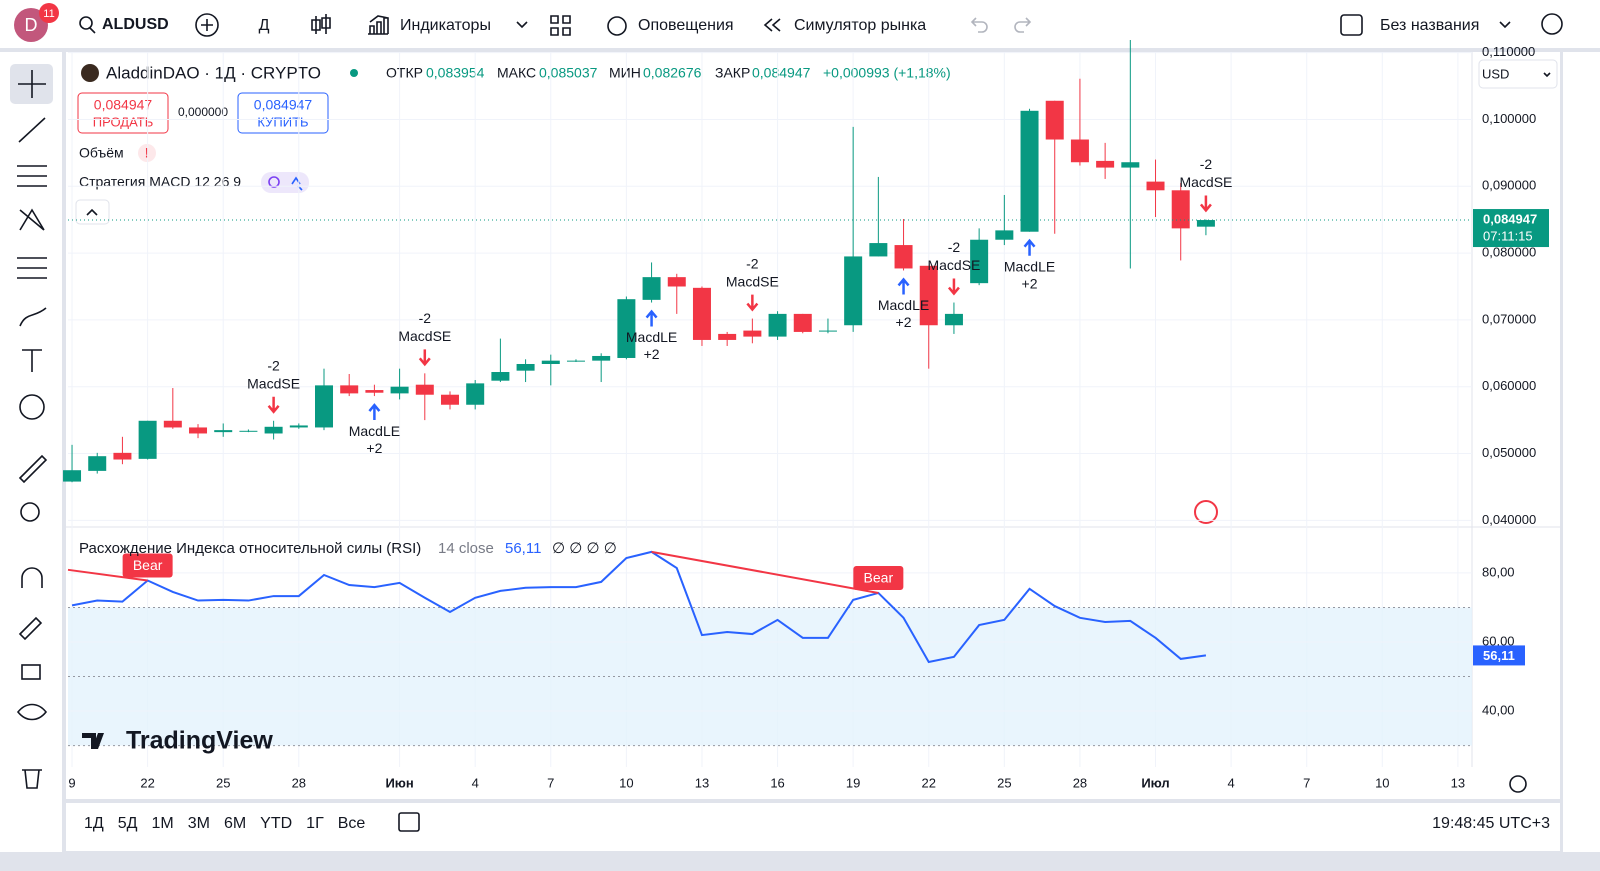 This screenshot has height=871, width=1600. What do you see at coordinates (32, 360) in the screenshot?
I see `text-tool` at bounding box center [32, 360].